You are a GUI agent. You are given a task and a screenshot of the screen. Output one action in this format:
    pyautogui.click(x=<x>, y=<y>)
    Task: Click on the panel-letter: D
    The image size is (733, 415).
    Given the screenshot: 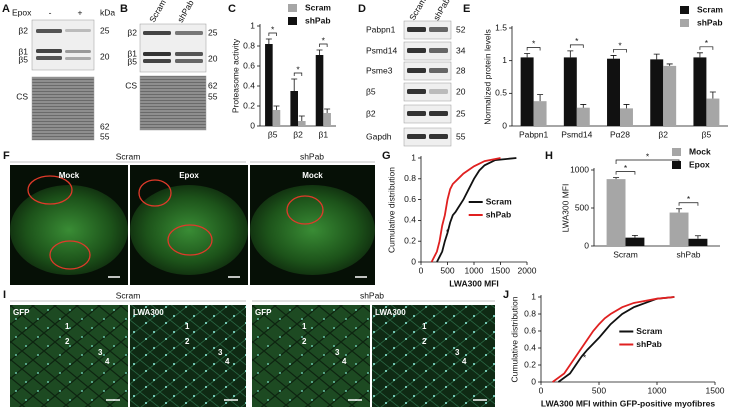 What is the action you would take?
    pyautogui.click(x=362, y=9)
    